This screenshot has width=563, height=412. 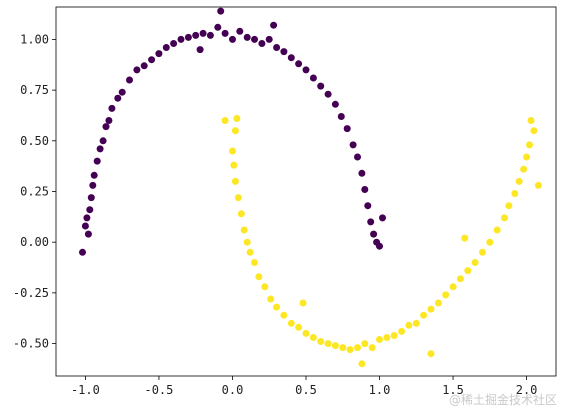 What do you see at coordinates (85, 390) in the screenshot?
I see `x-tick-label: -1.0` at bounding box center [85, 390].